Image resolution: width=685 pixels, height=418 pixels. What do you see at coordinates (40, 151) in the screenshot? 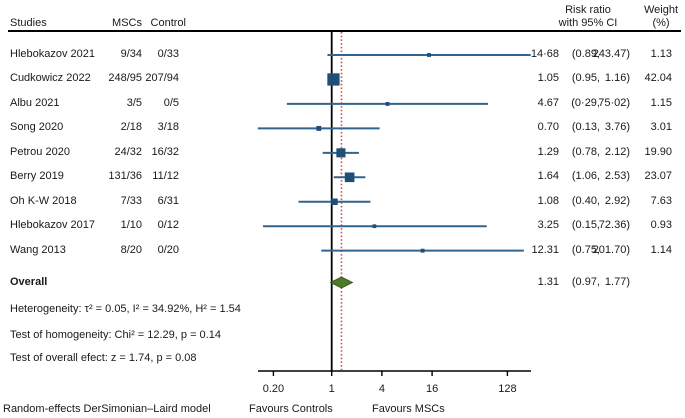
I see `study-name: Petrou 2020` at bounding box center [40, 151].